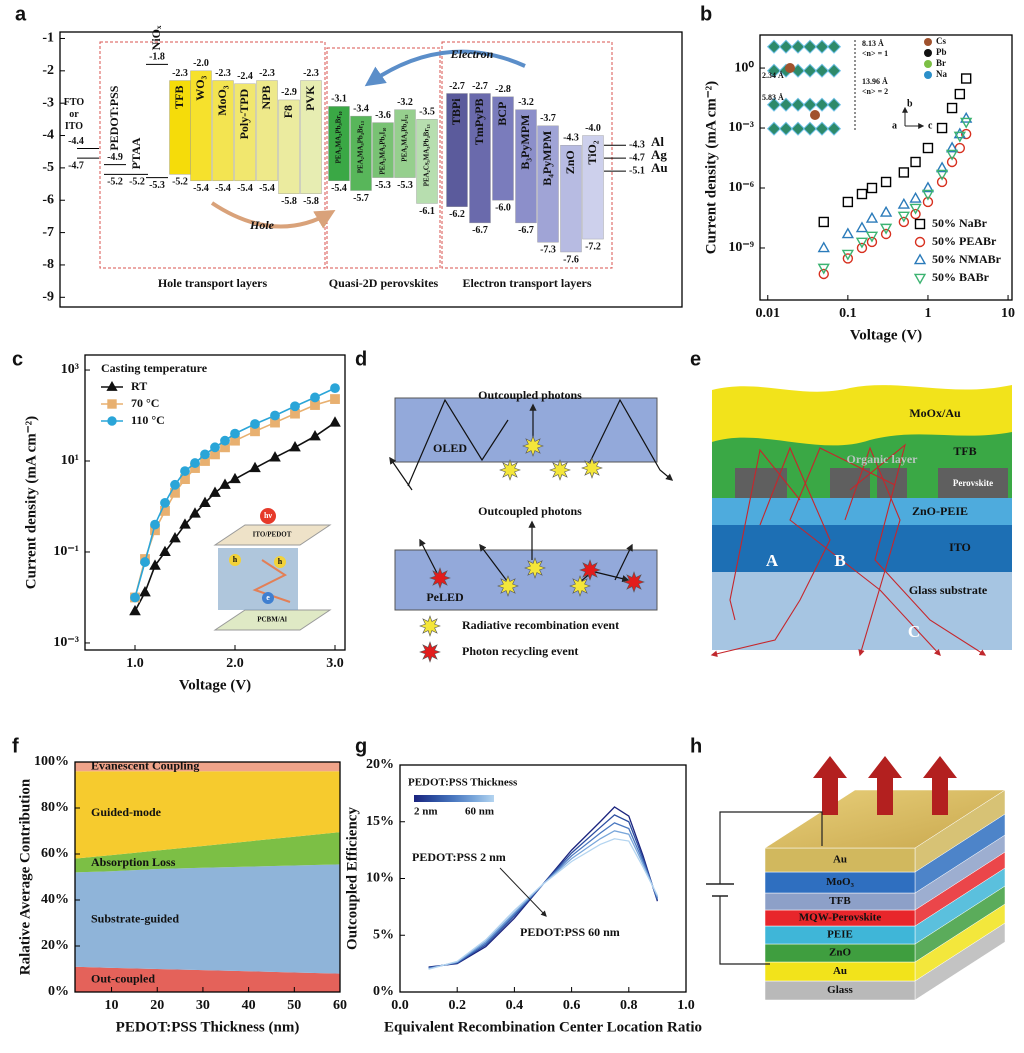  Describe the element at coordinates (135, 918) in the screenshot. I see `area-label: Substrate-guided` at that location.